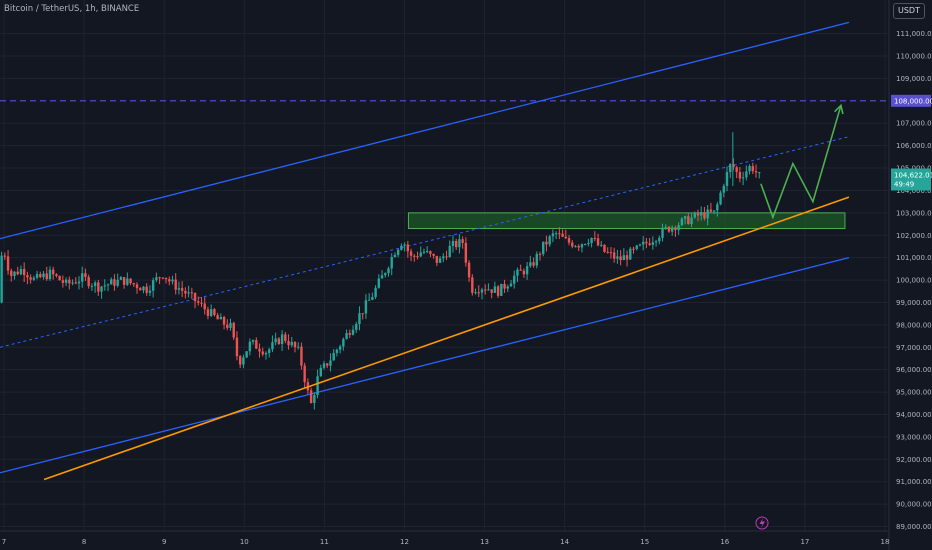  What do you see at coordinates (914, 325) in the screenshot?
I see `y-tick-label: 98,000.00` at bounding box center [914, 325].